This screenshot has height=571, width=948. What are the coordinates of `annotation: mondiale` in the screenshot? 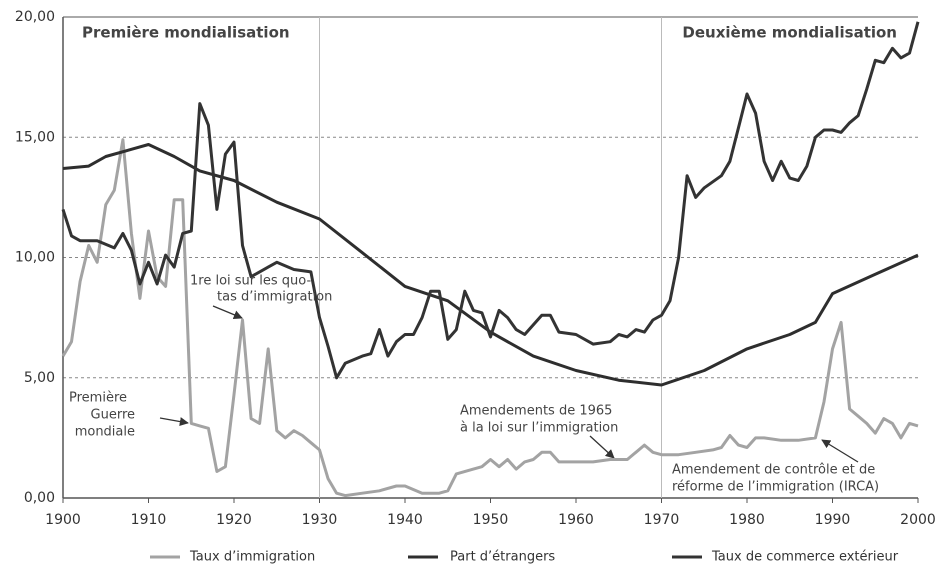 It's located at (105, 432).